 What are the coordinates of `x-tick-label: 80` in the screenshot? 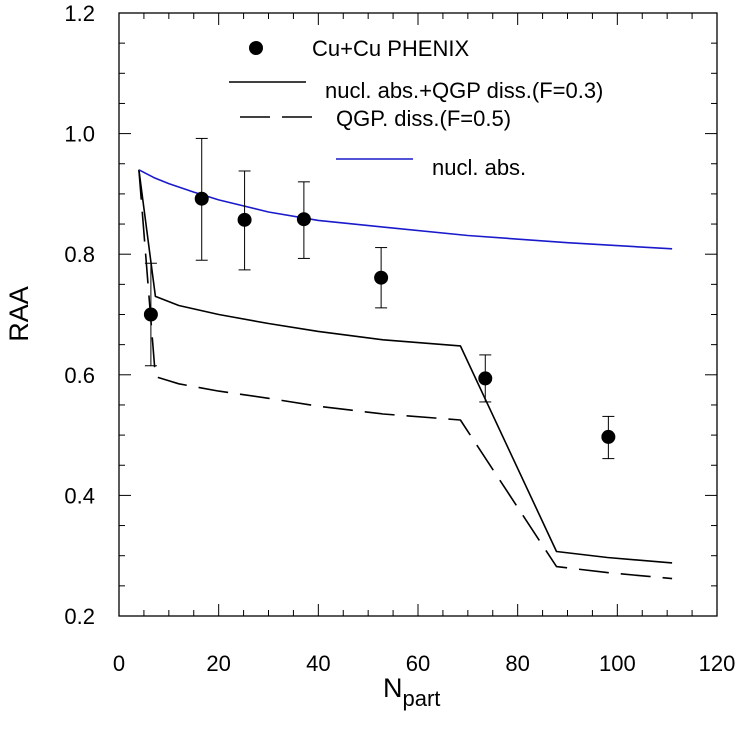 It's located at (517, 663).